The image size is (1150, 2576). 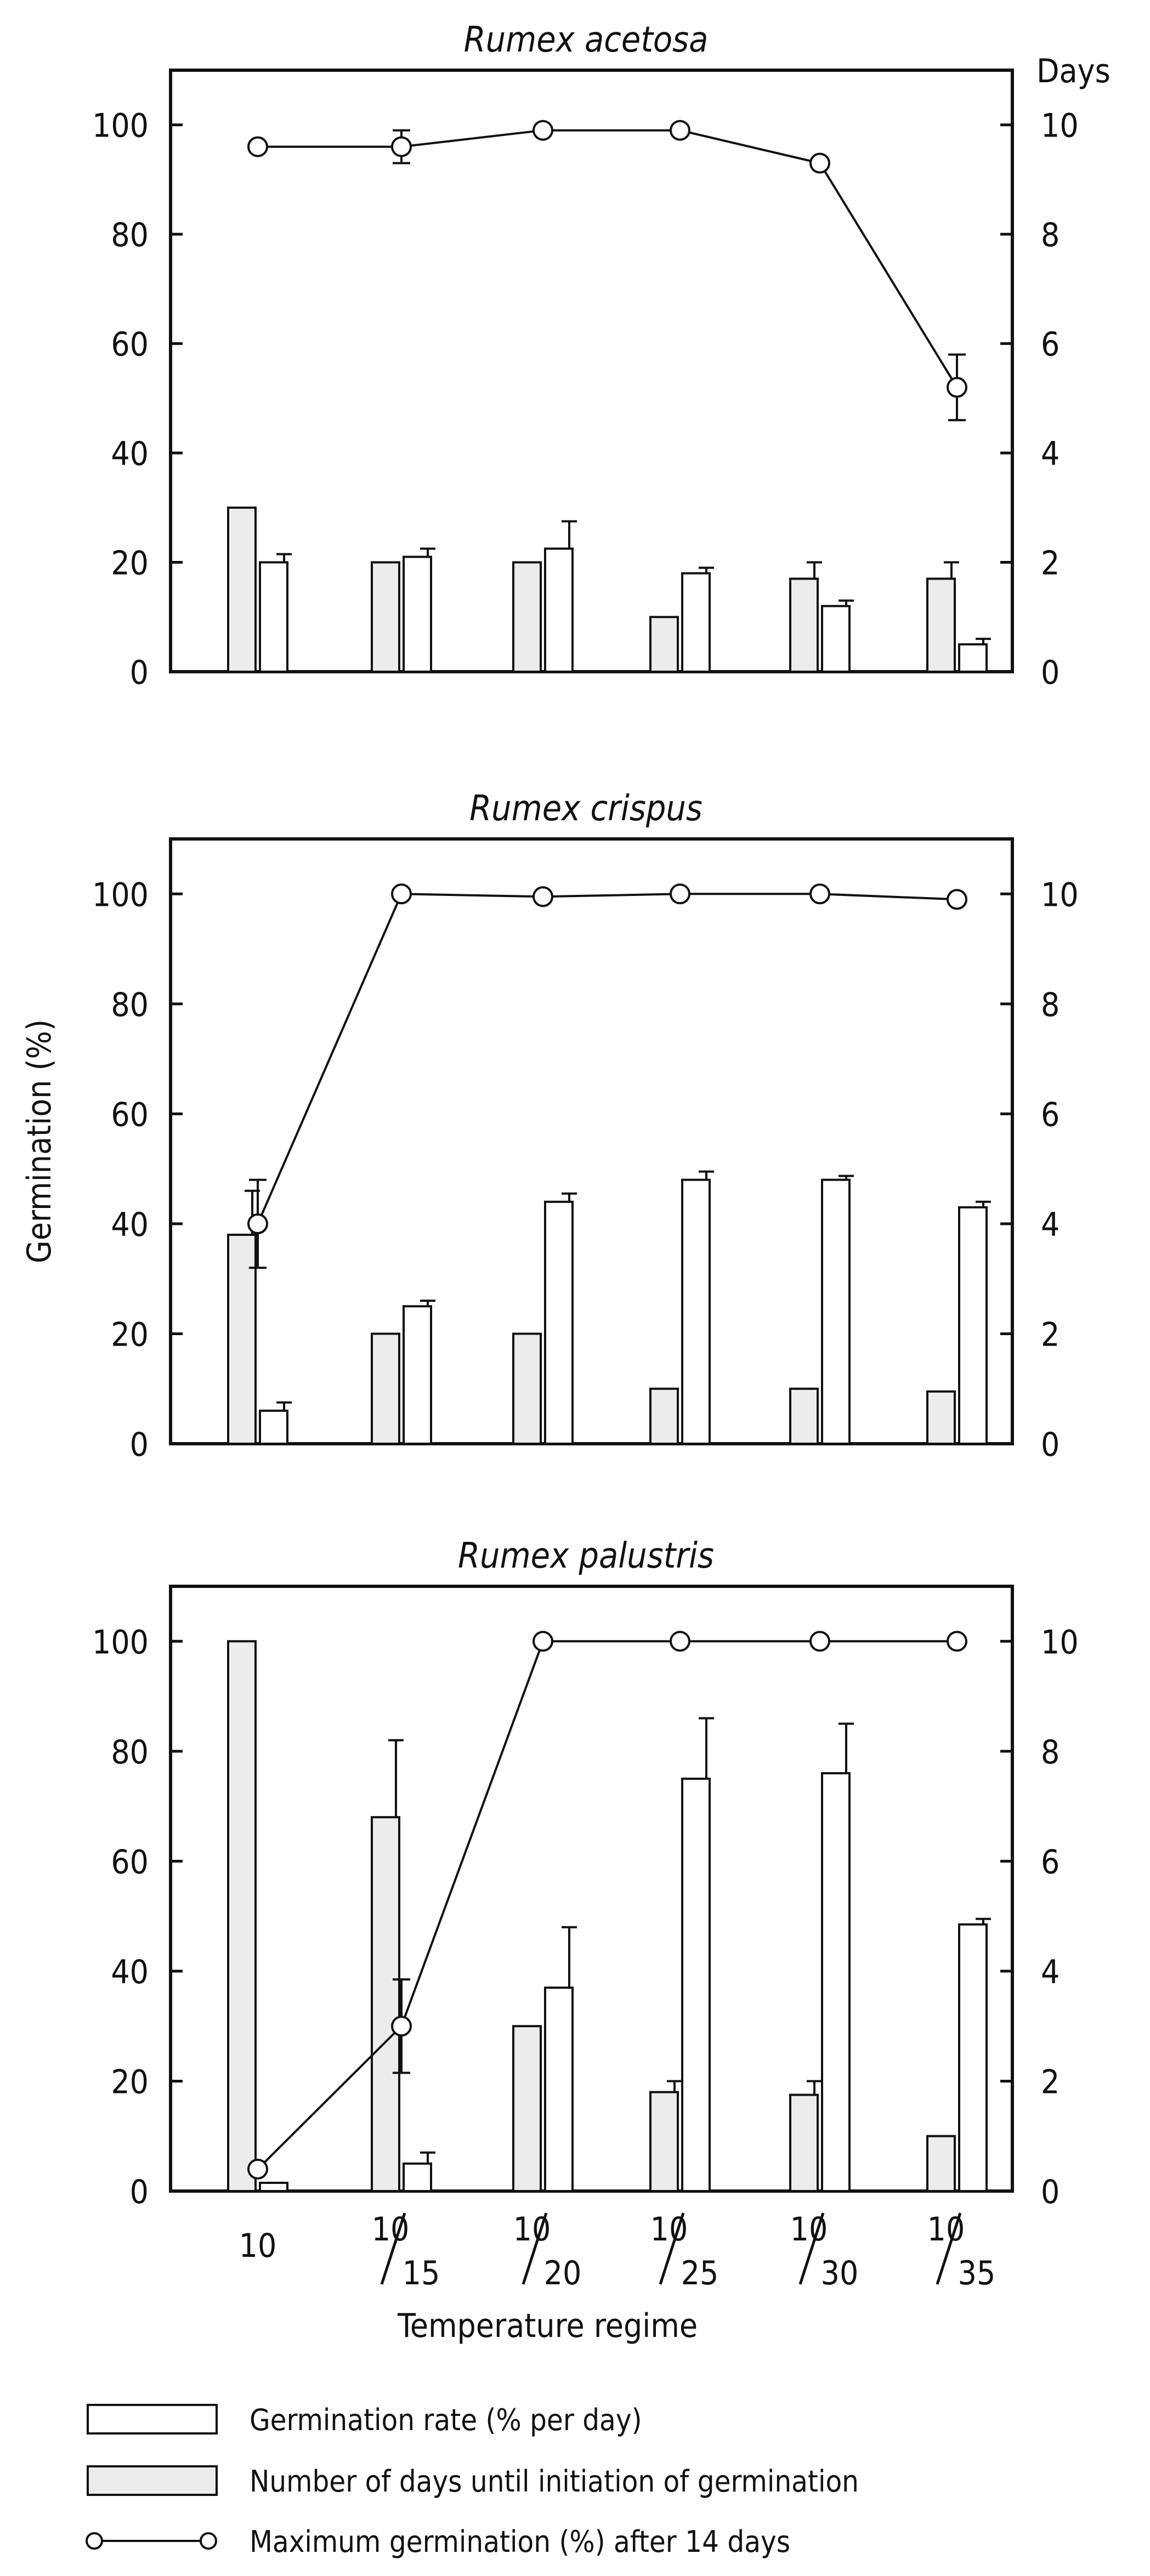 I want to click on panel-title: Rumex palustris, so click(x=586, y=1556).